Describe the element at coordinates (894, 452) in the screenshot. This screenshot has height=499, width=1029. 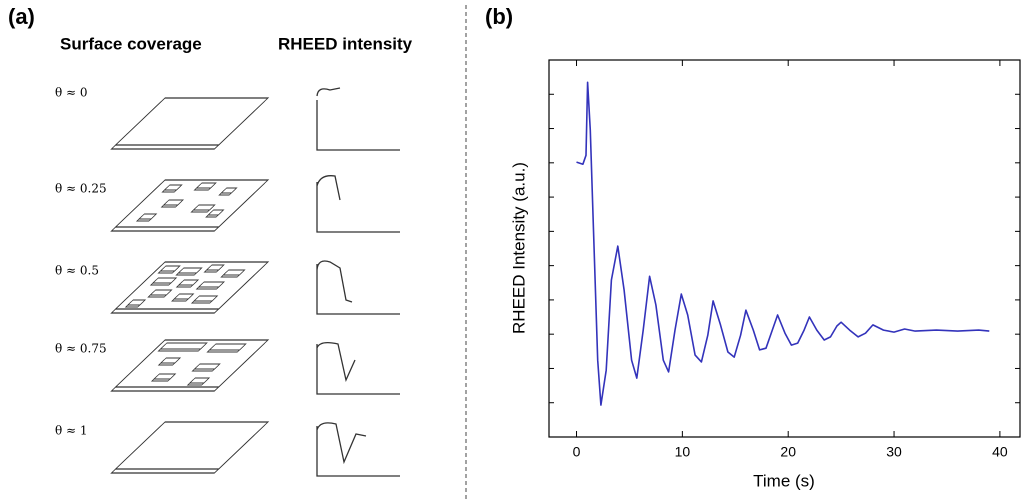
I see `x-tick-label: 30` at that location.